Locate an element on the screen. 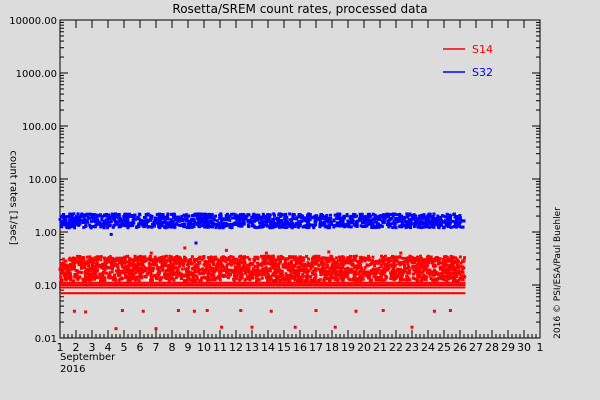  x-tick-label: 16 is located at coordinates (300, 347).